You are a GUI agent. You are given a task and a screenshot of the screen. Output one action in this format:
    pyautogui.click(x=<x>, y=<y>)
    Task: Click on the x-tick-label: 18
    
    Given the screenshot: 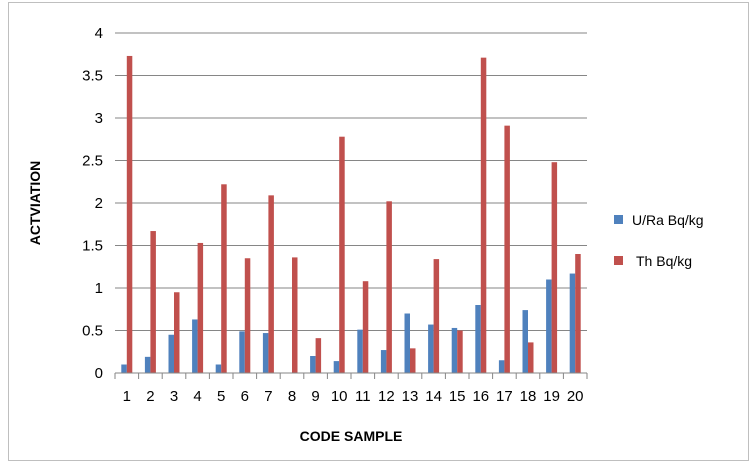 What is the action you would take?
    pyautogui.click(x=528, y=396)
    